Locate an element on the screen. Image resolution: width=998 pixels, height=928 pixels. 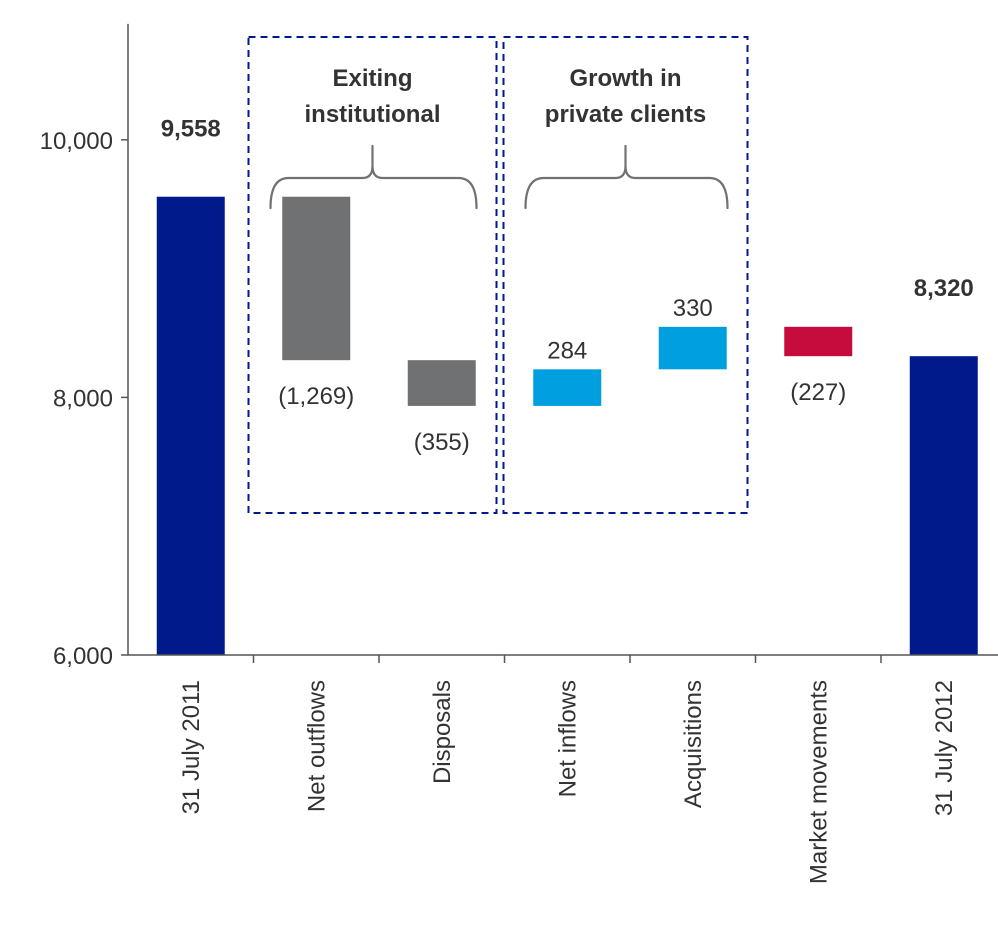
group-title-2-line-2: private clients is located at coordinates (625, 114).